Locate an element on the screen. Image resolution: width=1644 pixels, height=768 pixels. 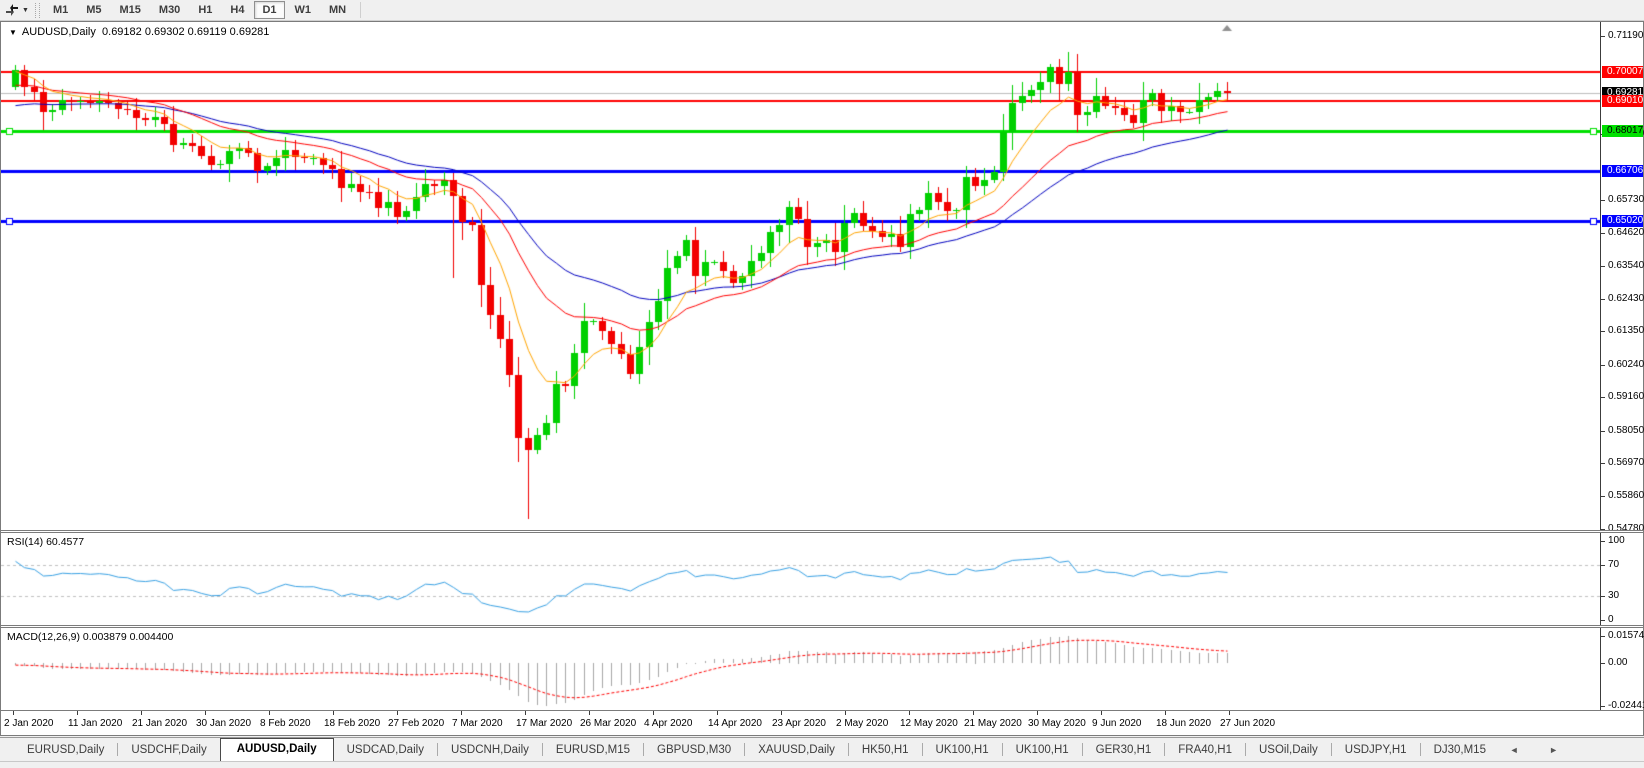
date-label: 18 Feb 2020 is located at coordinates (352, 723).